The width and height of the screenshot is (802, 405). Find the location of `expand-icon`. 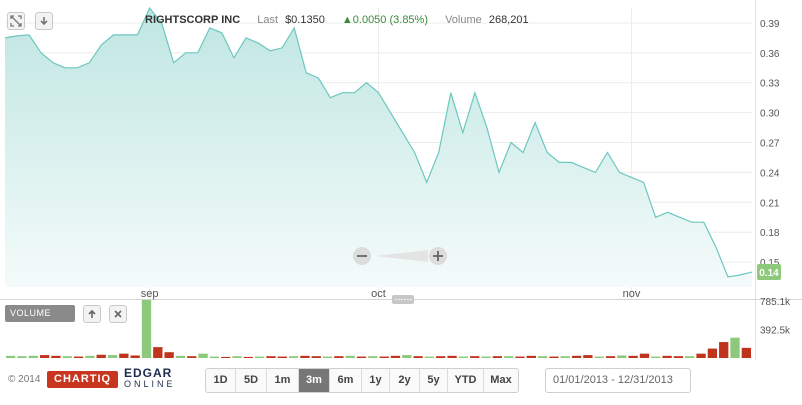

expand-icon is located at coordinates (16, 21).